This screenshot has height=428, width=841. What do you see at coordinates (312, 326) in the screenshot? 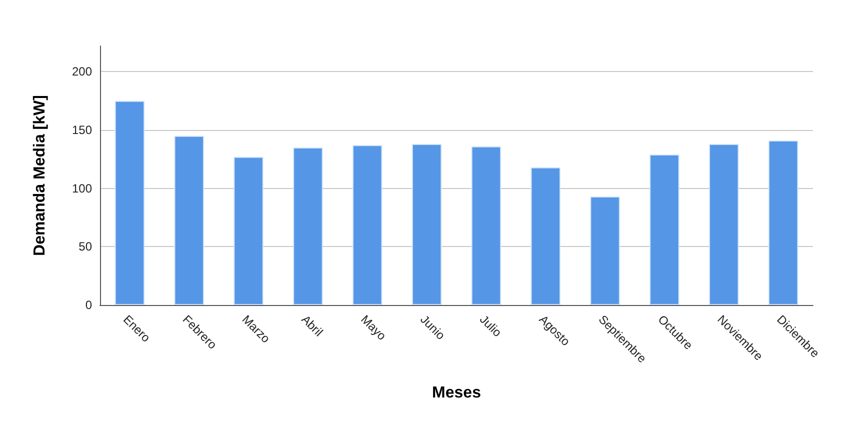
I see `x-tick-label: Abril` at bounding box center [312, 326].